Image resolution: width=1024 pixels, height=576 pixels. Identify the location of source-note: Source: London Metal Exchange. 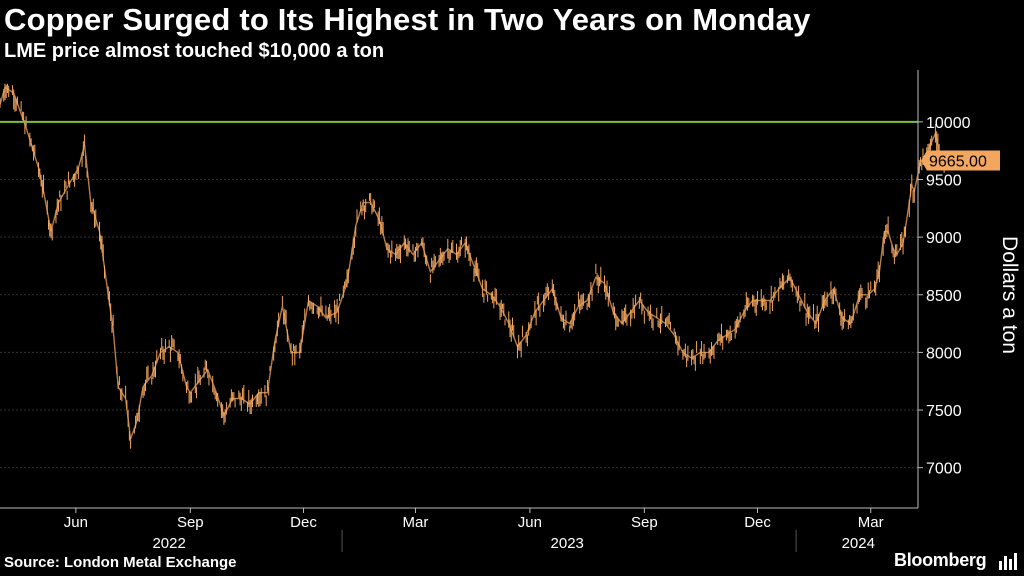
(120, 562).